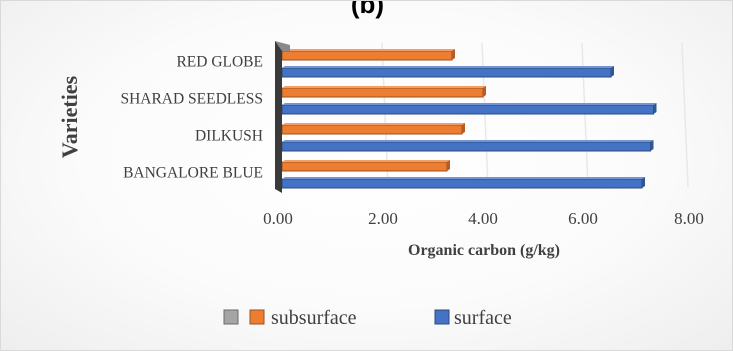 The height and width of the screenshot is (351, 733). I want to click on y-axis-wall, so click(282, 117).